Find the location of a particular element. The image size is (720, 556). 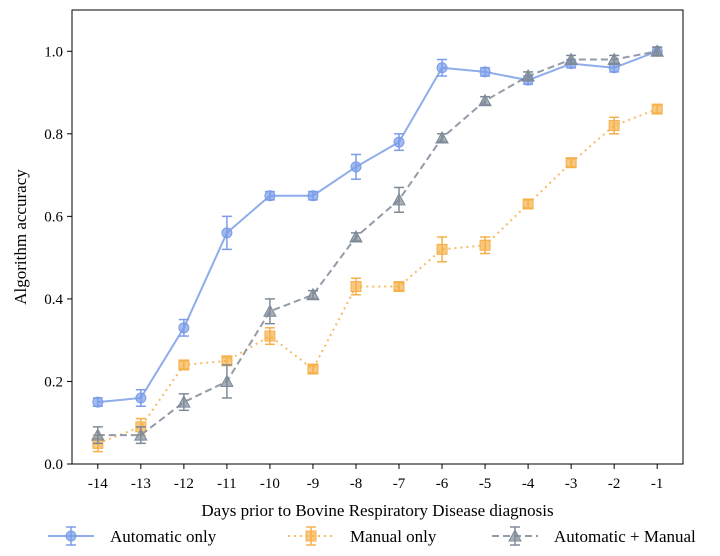

legend-label: Manual only is located at coordinates (393, 536).